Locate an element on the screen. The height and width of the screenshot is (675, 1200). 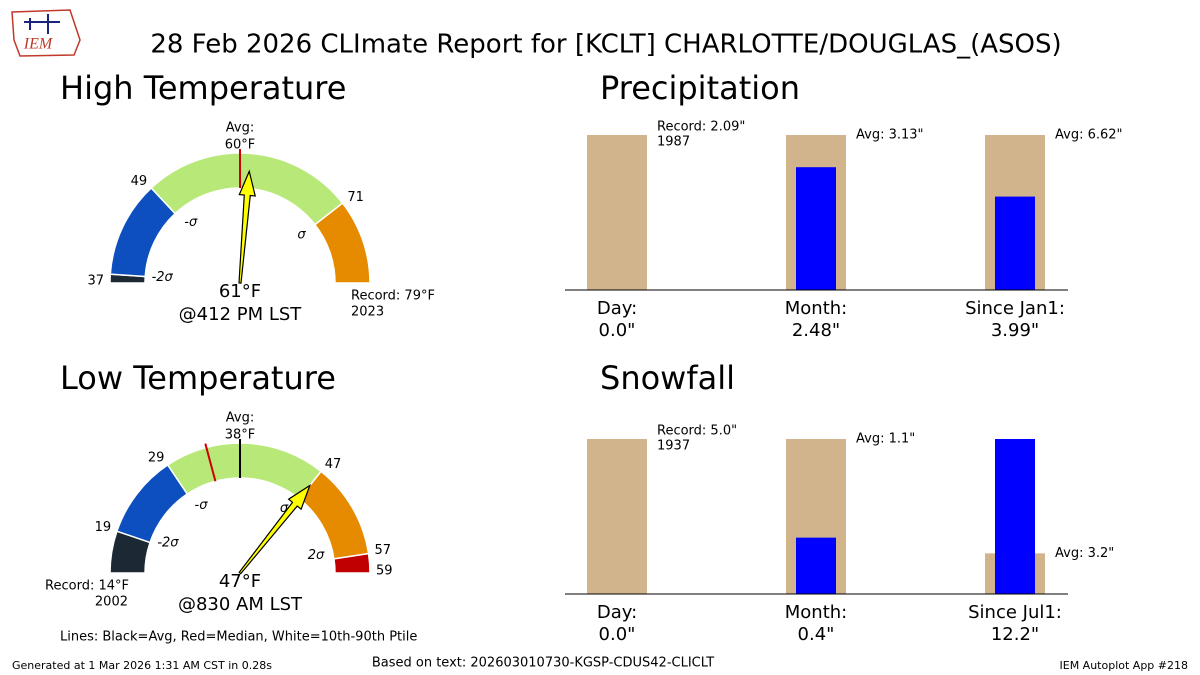
reference-label: Record: 2.09" is located at coordinates (701, 127).